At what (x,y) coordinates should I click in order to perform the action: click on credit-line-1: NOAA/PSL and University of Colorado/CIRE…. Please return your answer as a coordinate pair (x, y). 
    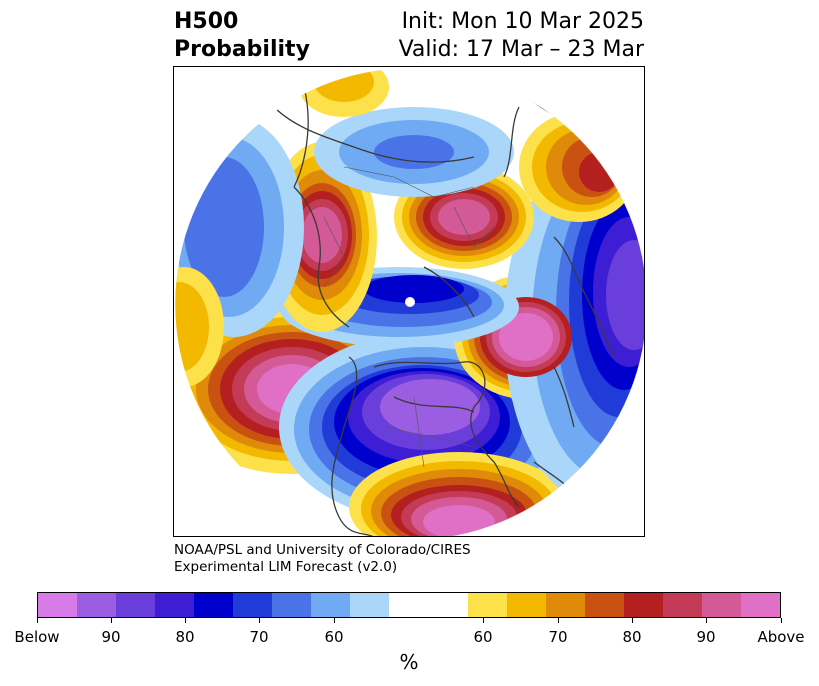
    Looking at the image, I should click on (322, 550).